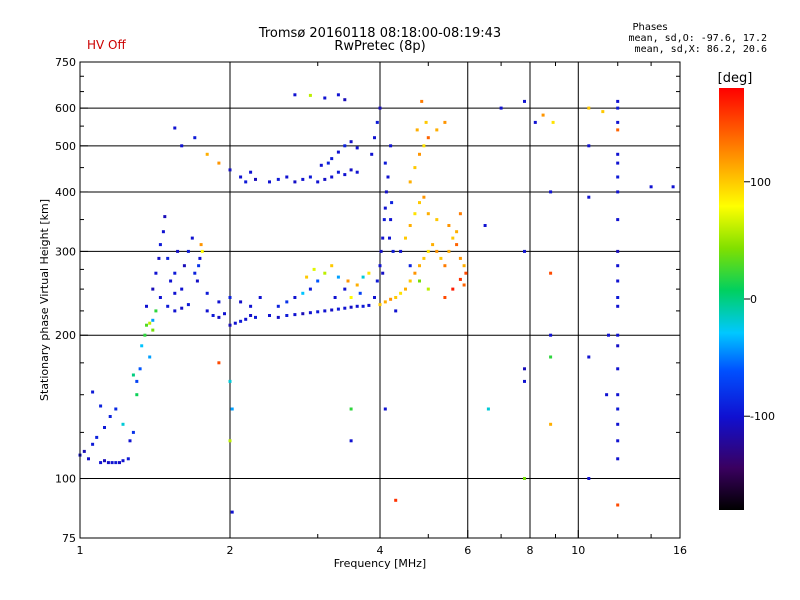 This screenshot has height=600, width=800. Describe the element at coordinates (680, 550) in the screenshot. I see `x-tick-label: 16` at that location.